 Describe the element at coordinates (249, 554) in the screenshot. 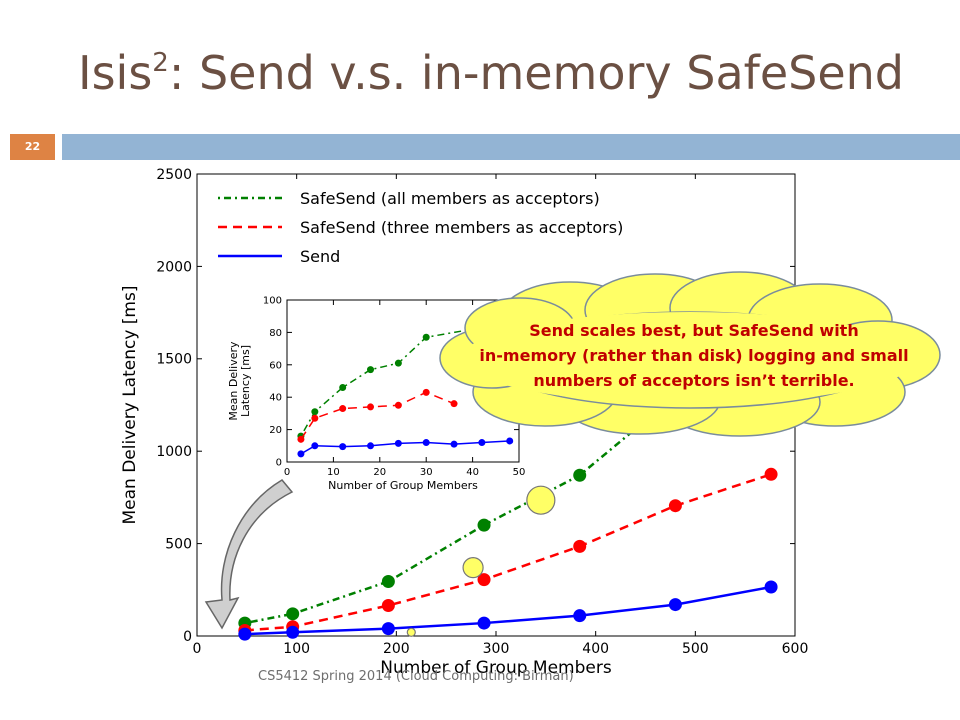

I see `zoom-arrow-icon` at that location.